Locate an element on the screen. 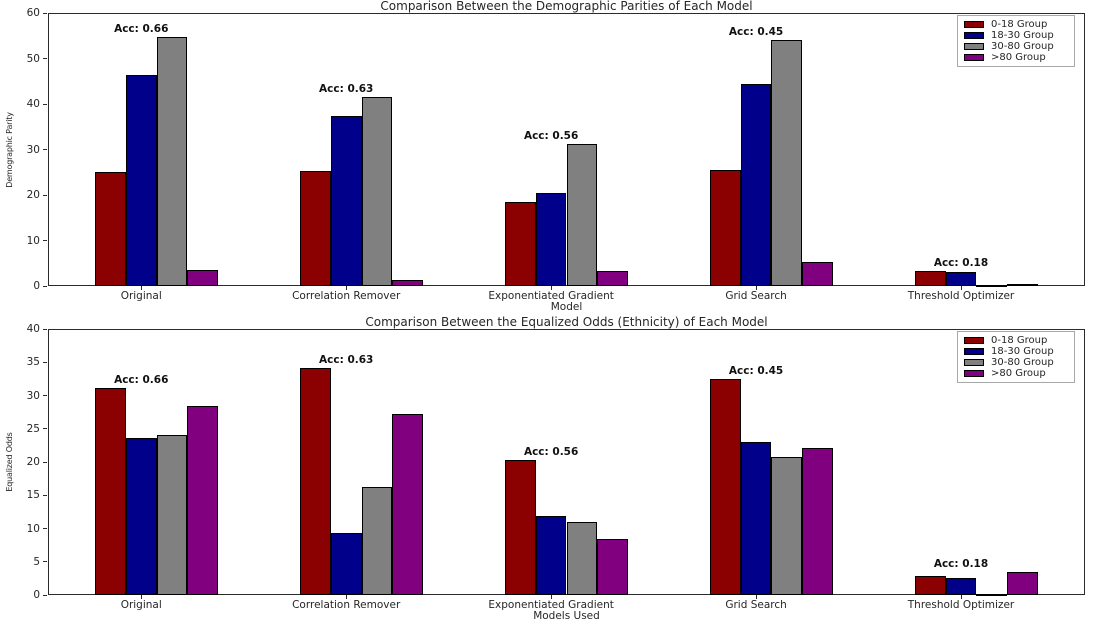 This screenshot has height=622, width=1093. legend-row: 30-80 Group is located at coordinates (1015, 46).